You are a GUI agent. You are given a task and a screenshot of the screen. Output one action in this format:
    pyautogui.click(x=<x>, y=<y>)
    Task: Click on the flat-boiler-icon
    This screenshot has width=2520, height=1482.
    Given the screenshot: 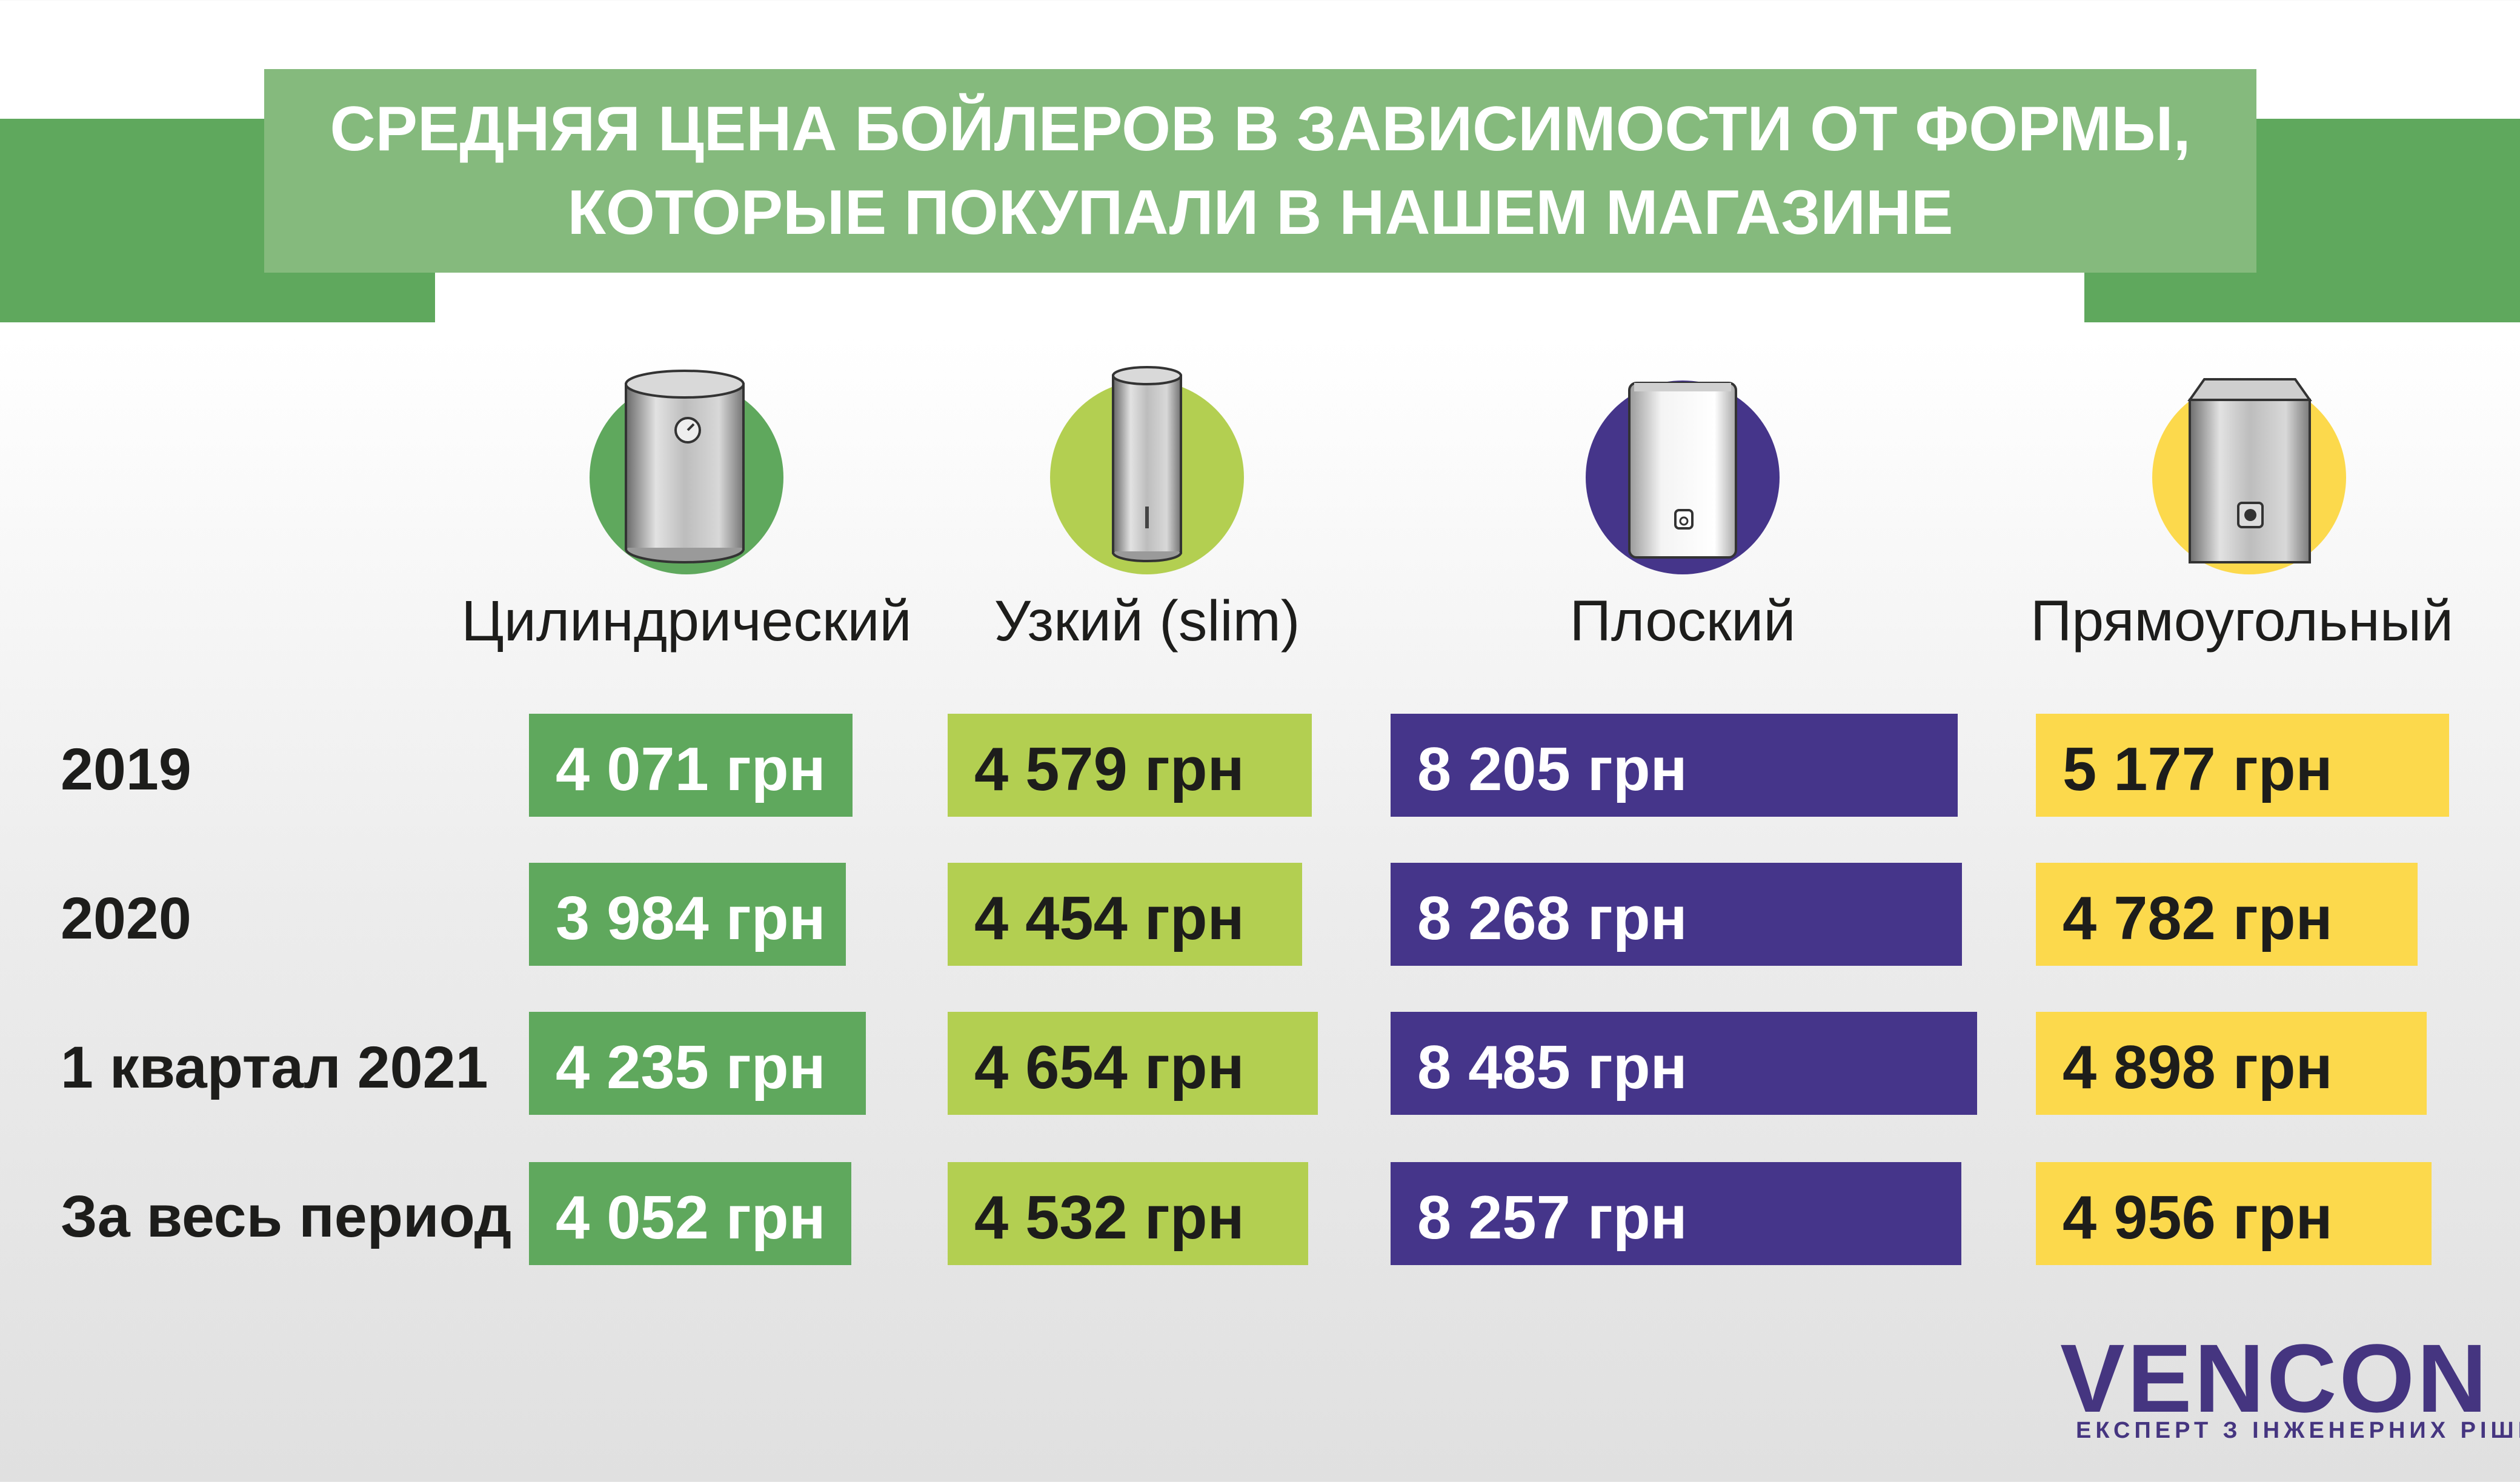 What is the action you would take?
    pyautogui.click(x=1683, y=483)
    